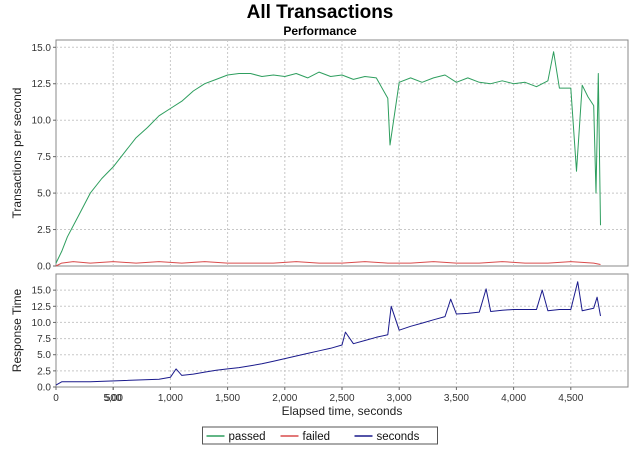  What do you see at coordinates (328, 264) in the screenshot?
I see `series-line-failed` at bounding box center [328, 264].